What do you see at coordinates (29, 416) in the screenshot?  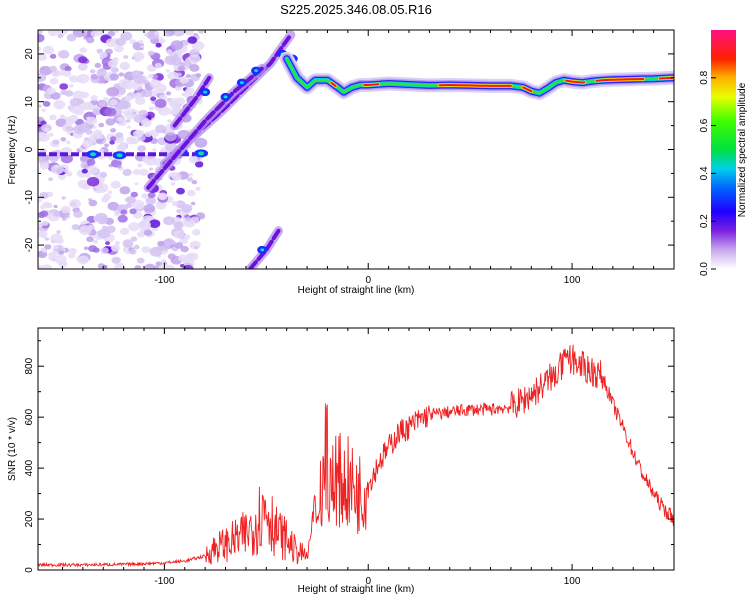 I see `snr-ytick-label: 600` at bounding box center [29, 416].